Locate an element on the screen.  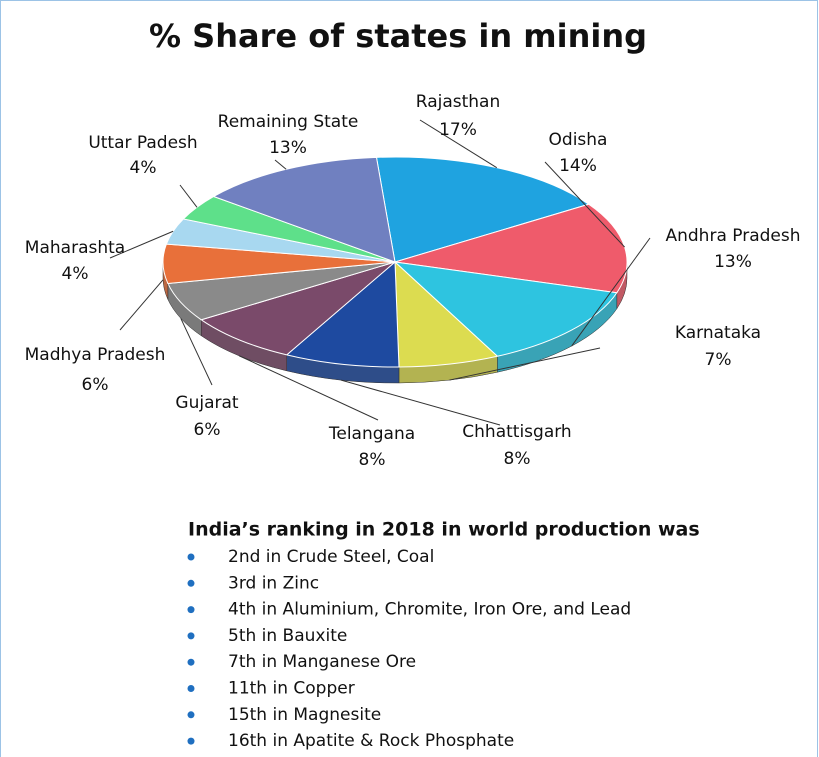
slice-label: Remaining State is located at coordinates (288, 122).